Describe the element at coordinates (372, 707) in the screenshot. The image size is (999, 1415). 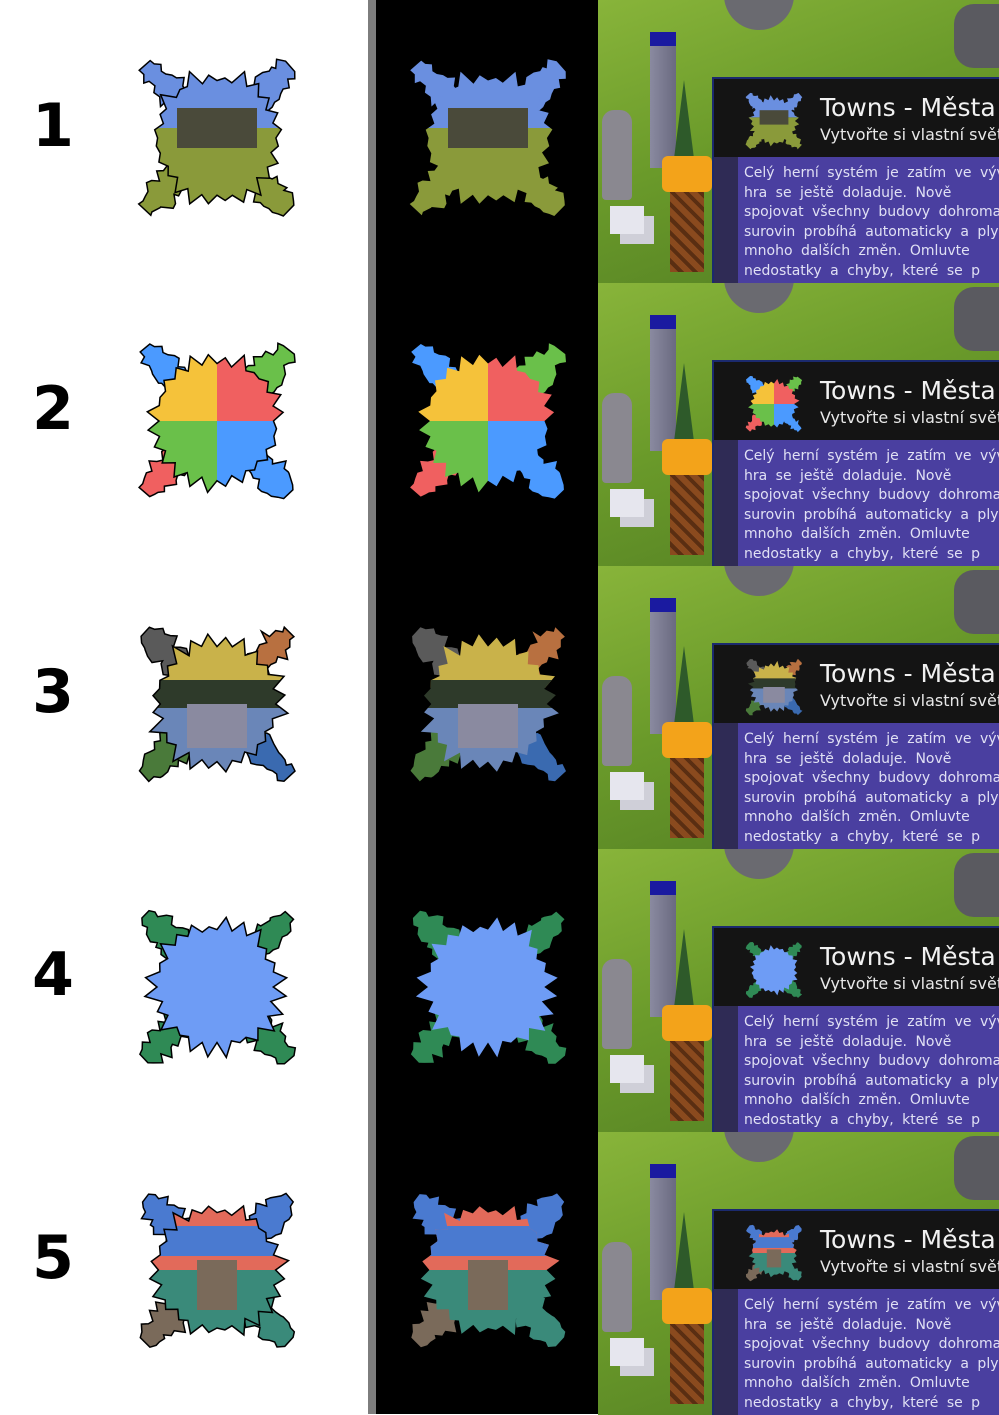
I see `gray-divider` at that location.